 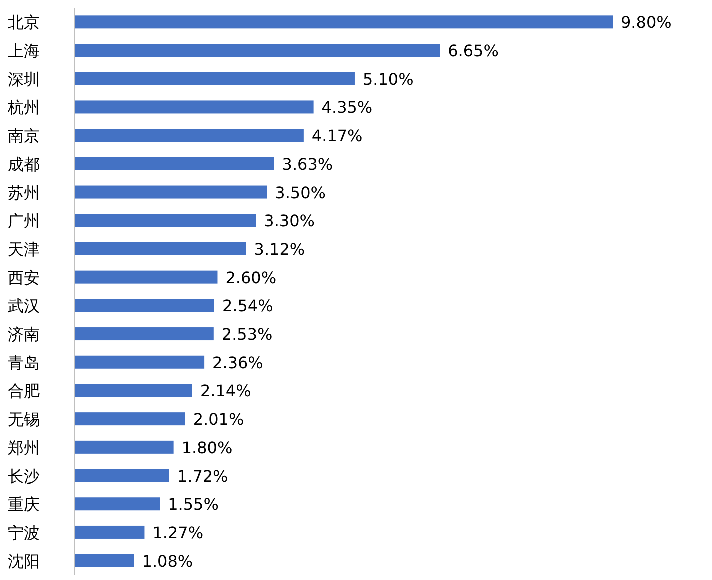 What do you see at coordinates (247, 334) in the screenshot?
I see `data-label: 2.53%` at bounding box center [247, 334].